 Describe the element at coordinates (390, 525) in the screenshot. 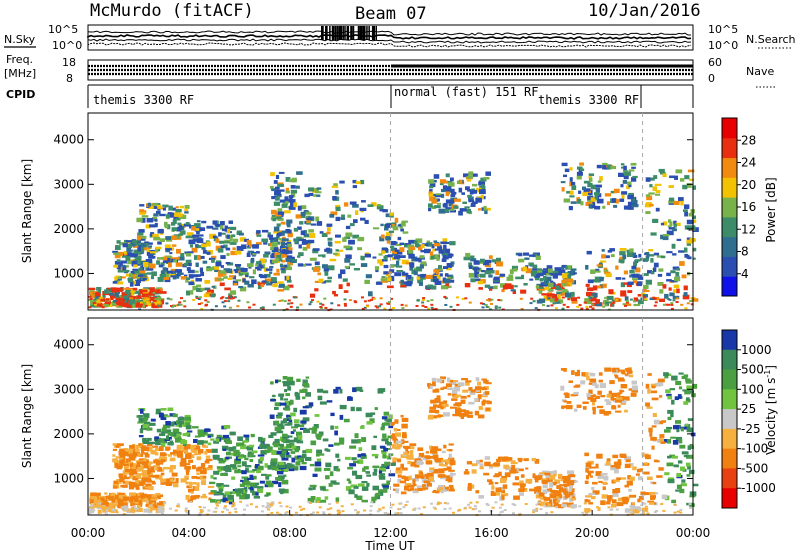

I see `time-axis: 00:00 04:00 08:00 12:00 16:00 20:00 00:00` at that location.